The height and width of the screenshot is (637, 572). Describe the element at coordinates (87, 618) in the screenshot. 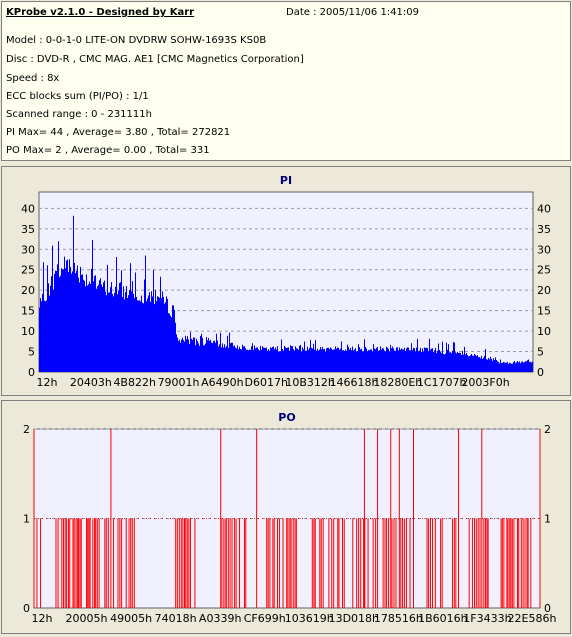

I see `x-tick-label: 20005h` at that location.